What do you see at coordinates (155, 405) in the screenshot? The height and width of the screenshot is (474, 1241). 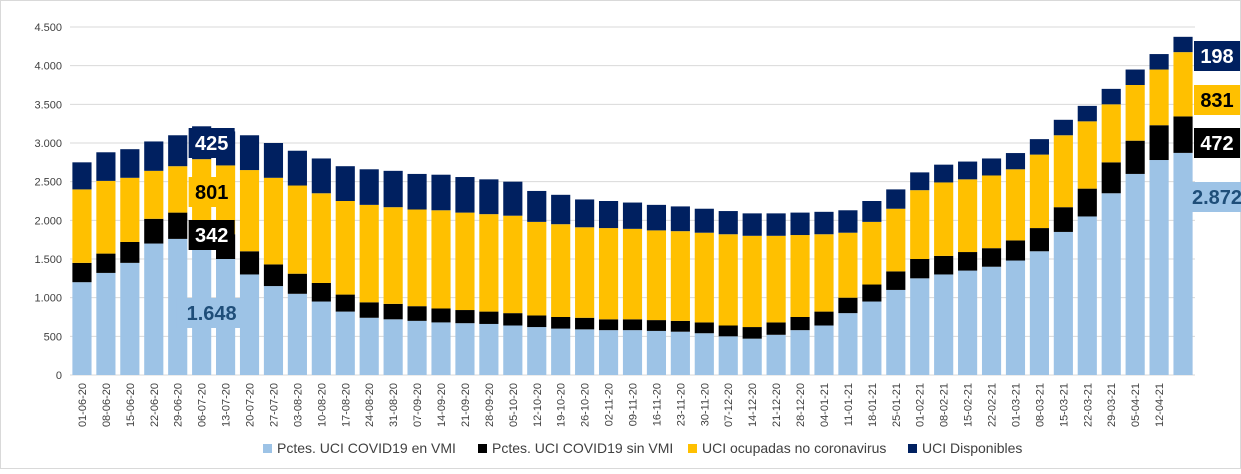 I see `x-tick-label: 22-06-20` at bounding box center [155, 405].